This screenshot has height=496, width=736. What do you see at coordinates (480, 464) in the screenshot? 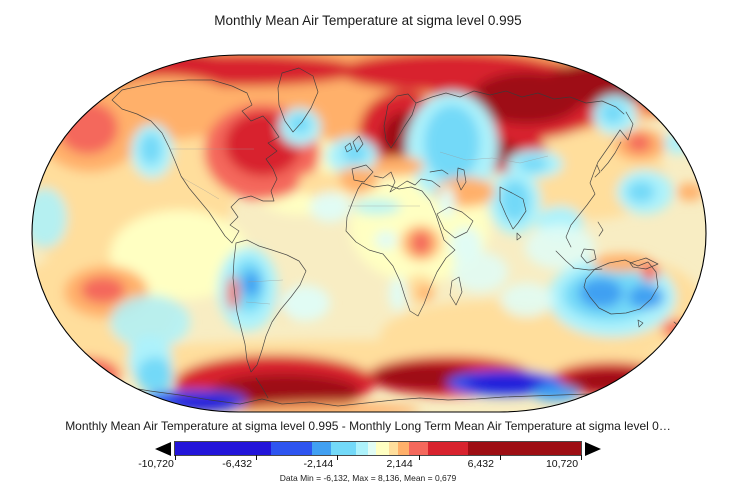
I see `colorbar-tick-label: 6,432` at bounding box center [480, 464].